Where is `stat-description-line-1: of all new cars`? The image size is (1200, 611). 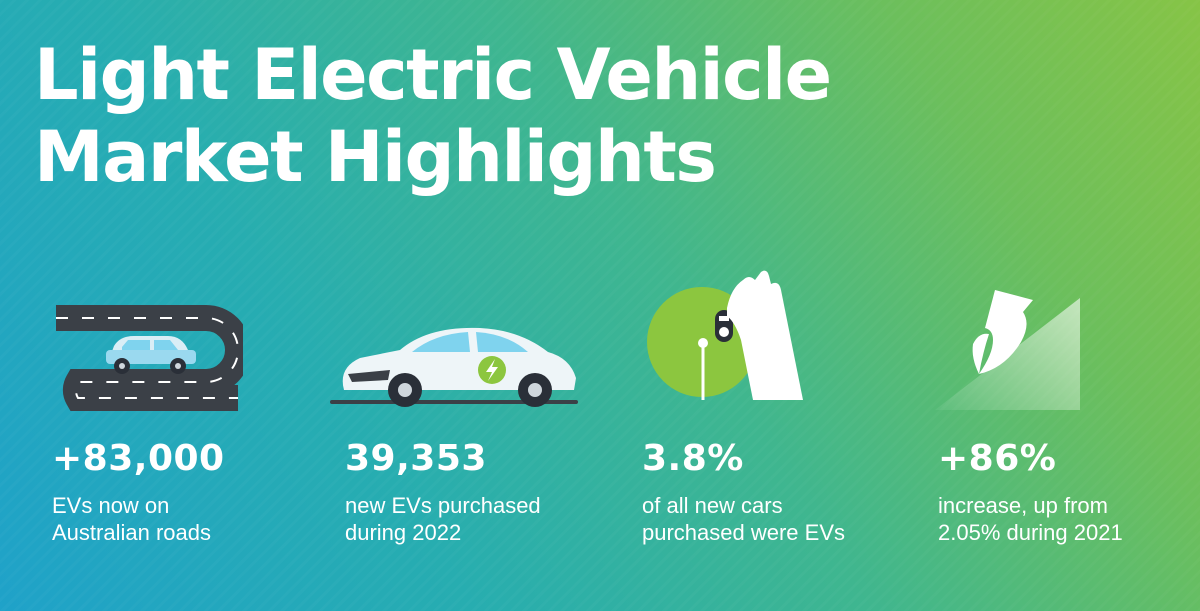 stat-description-line-1: of all new cars is located at coordinates (712, 505).